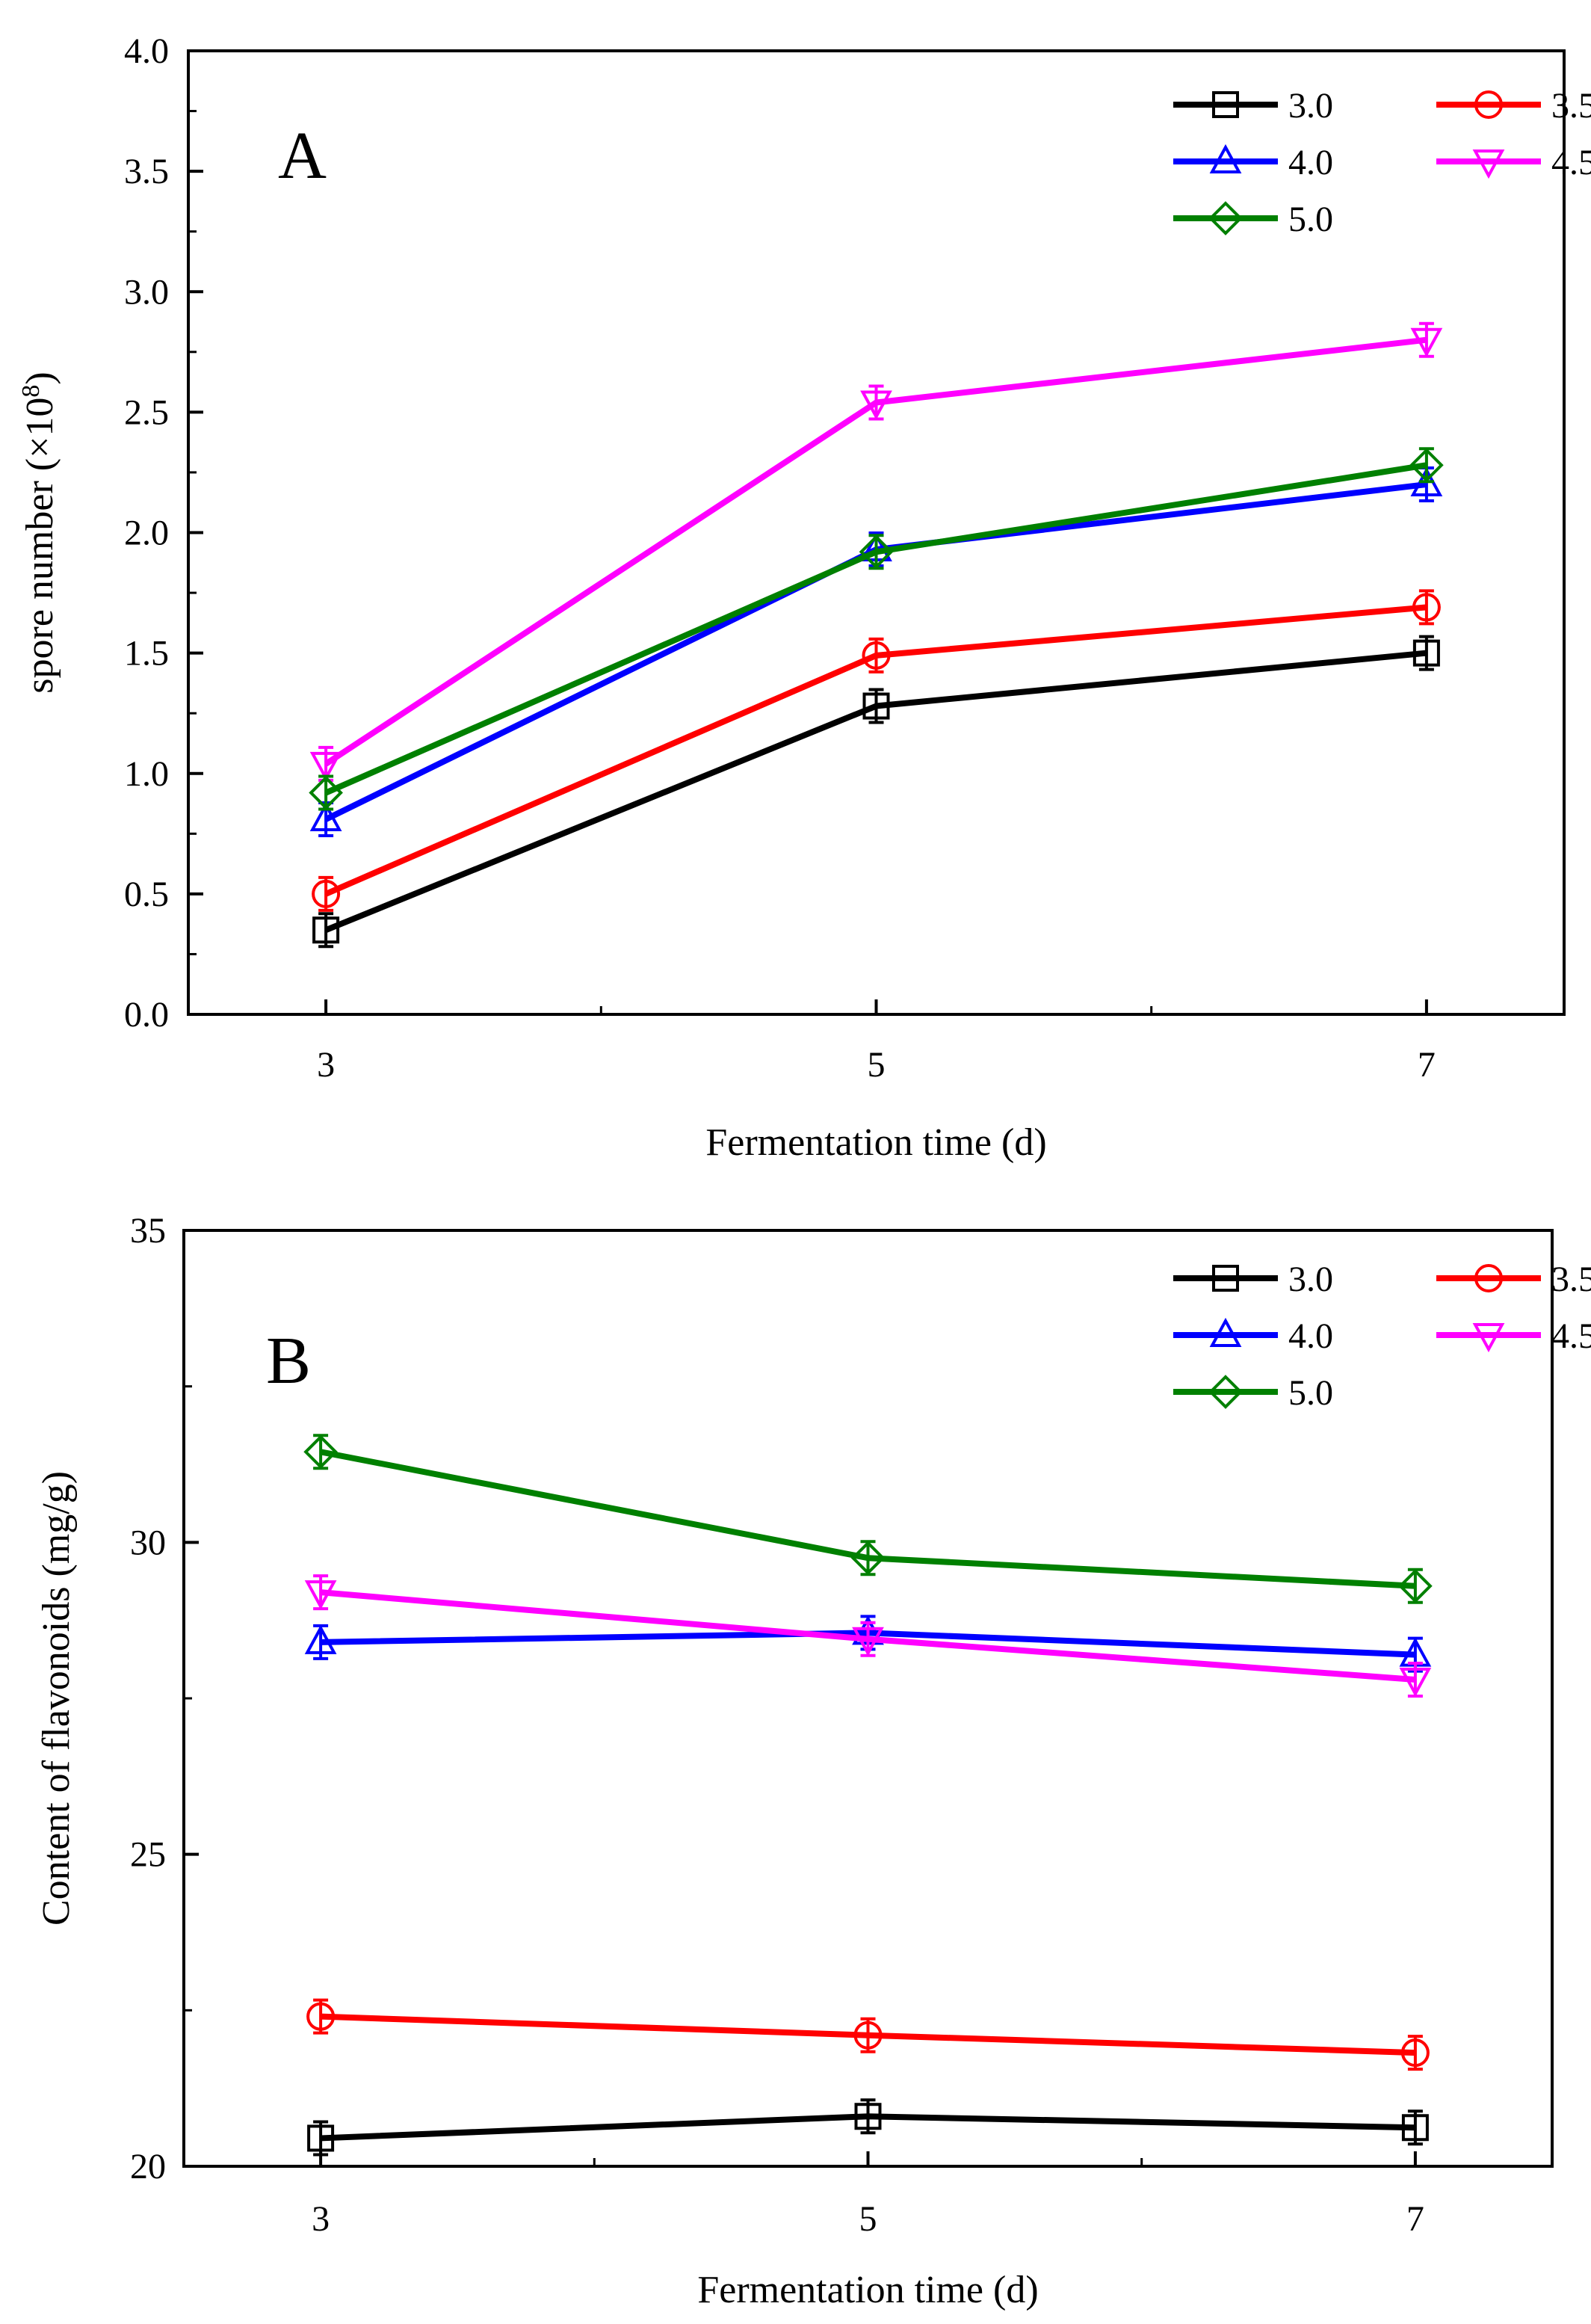 The image size is (1591, 2324). I want to click on y-tick-label-a: 1.5, so click(146, 654).